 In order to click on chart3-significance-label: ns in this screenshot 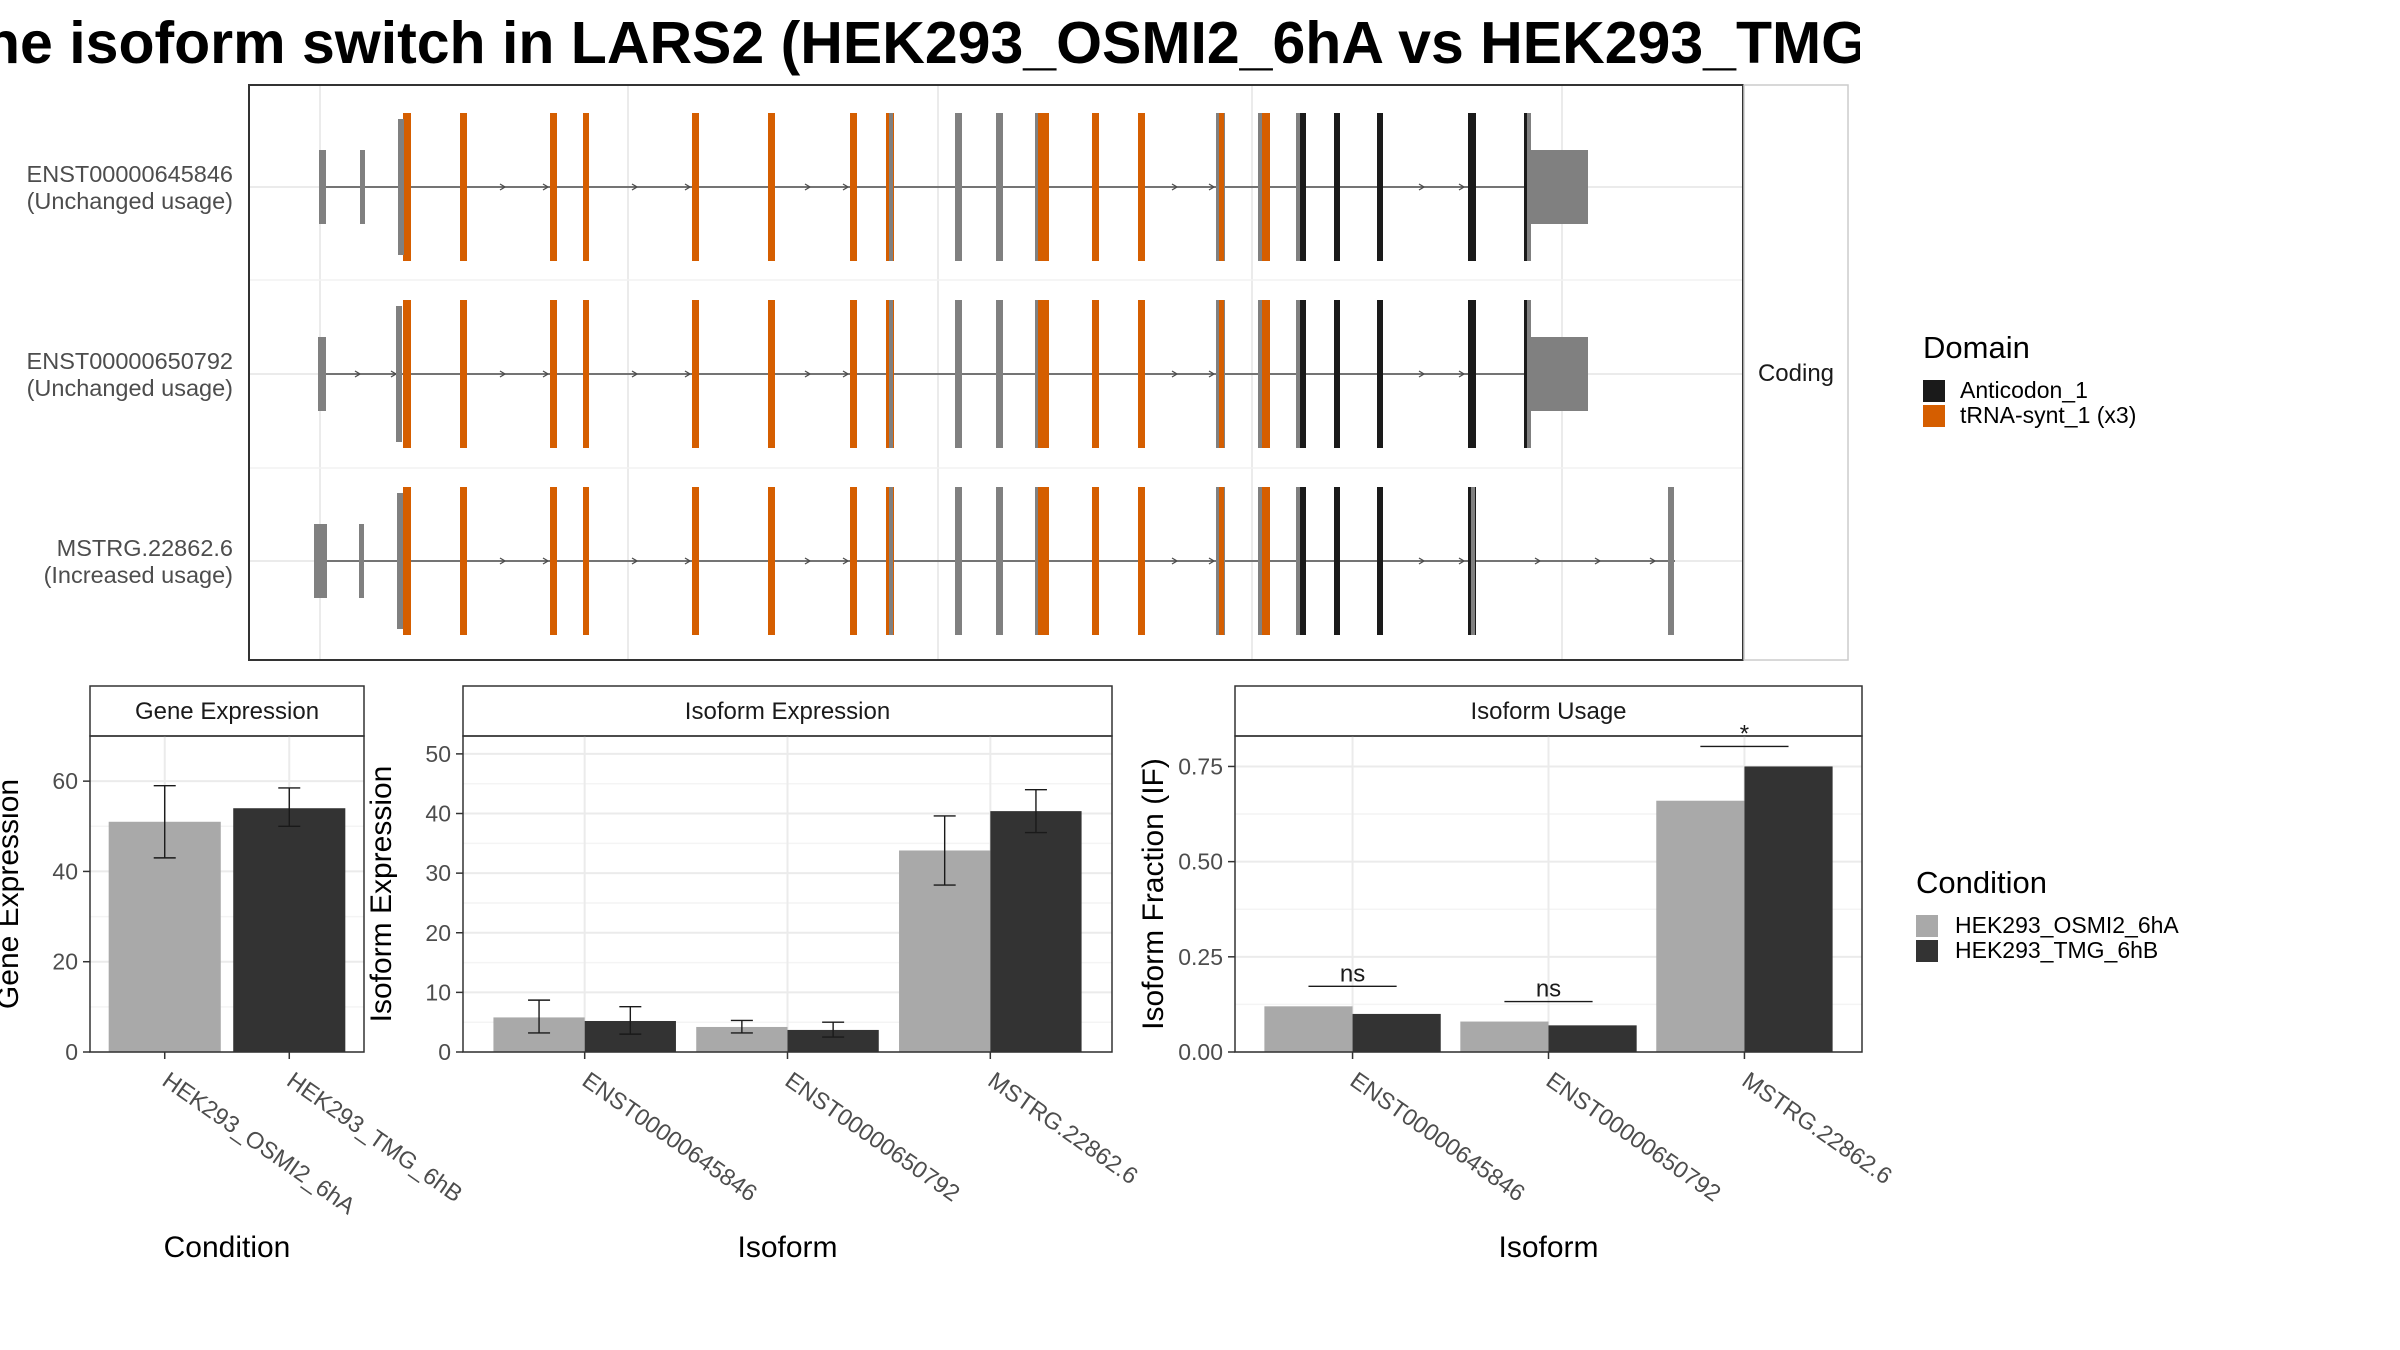, I will do `click(1352, 973)`.